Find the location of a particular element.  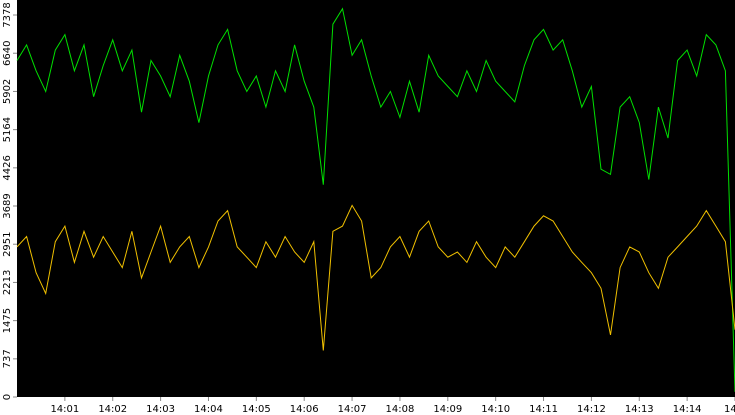

x-tick-label: 14:03 is located at coordinates (160, 409).